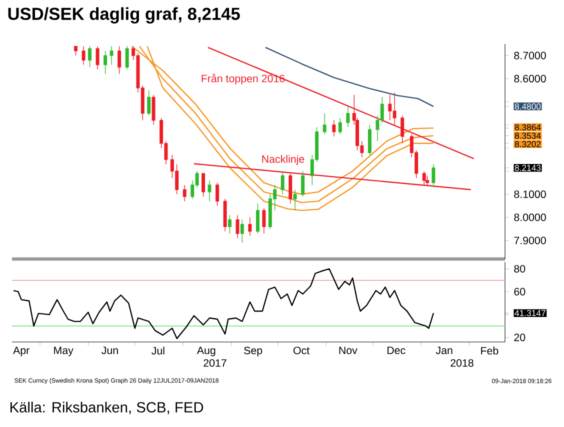  I want to click on y-tick-label: 8.2143, so click(527, 167).